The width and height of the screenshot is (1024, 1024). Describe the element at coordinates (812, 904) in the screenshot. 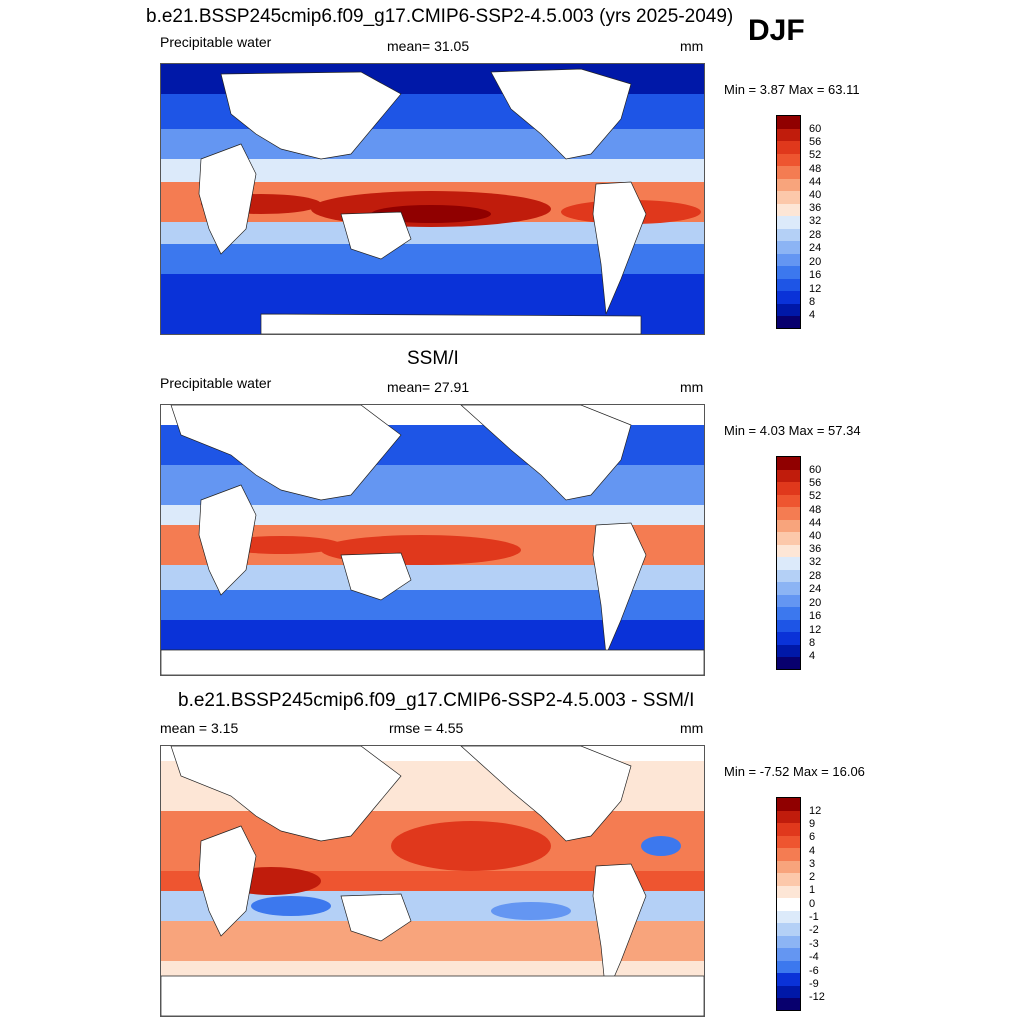

I see `panel3-tick: 0` at that location.